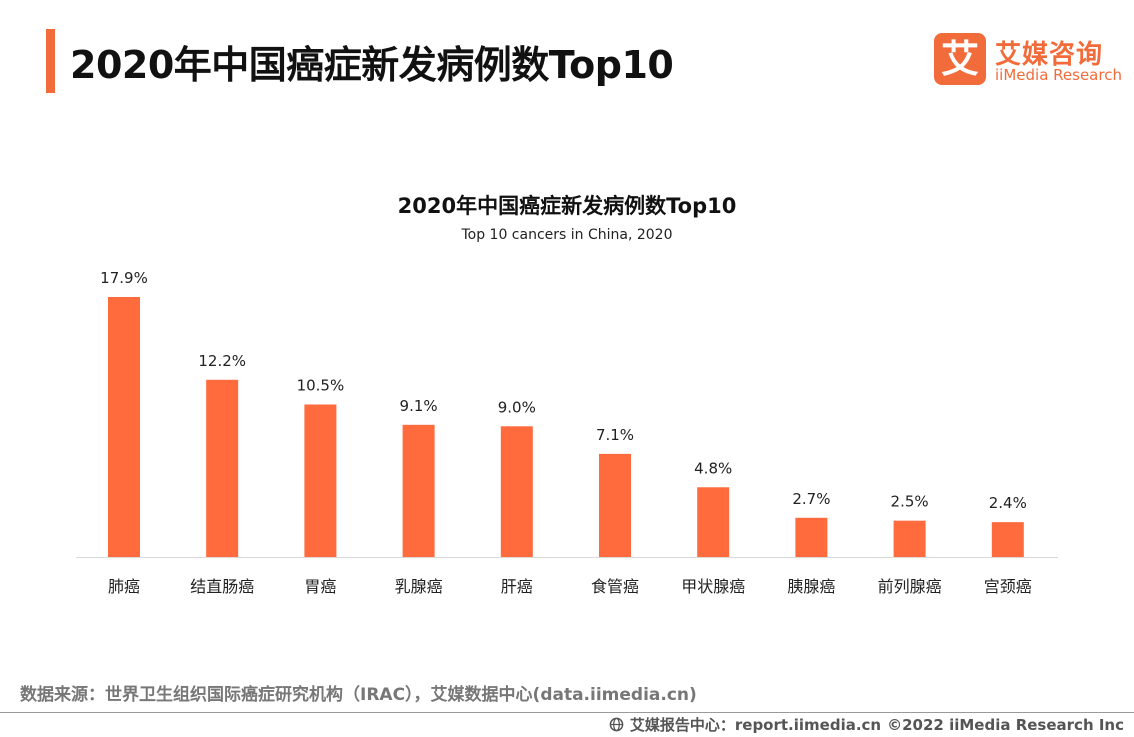  I want to click on report-center-link: 艾媒报告中心：report.iimedia.cn, so click(755, 725).